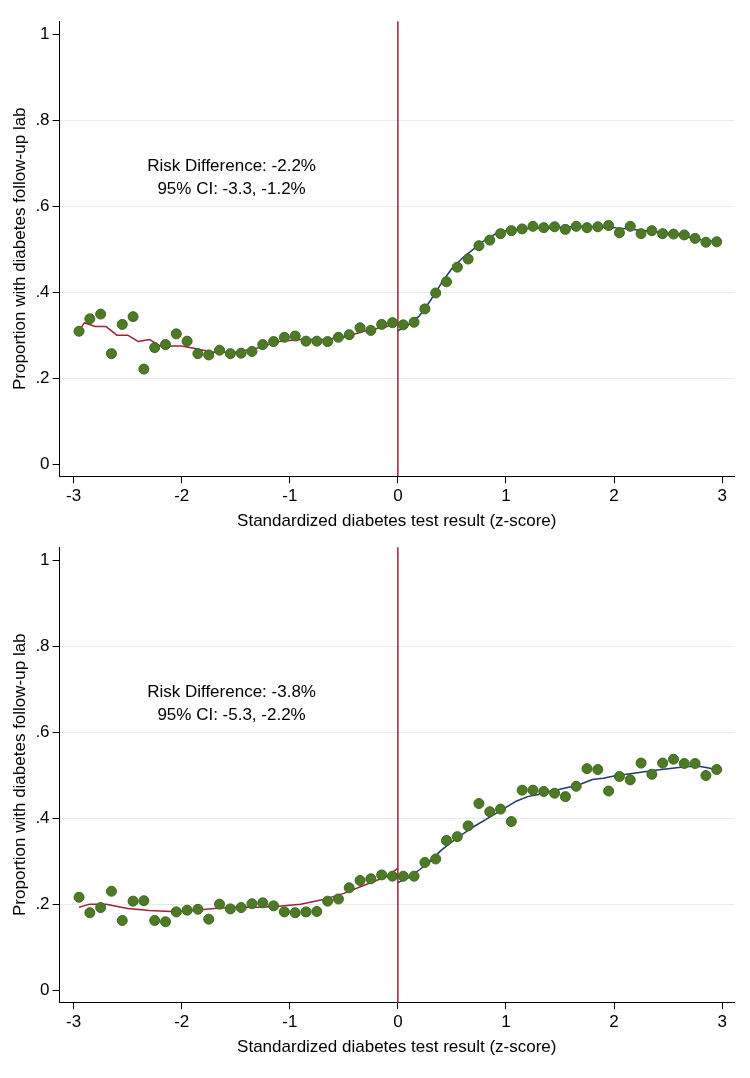 Image resolution: width=750 pixels, height=1078 pixels. What do you see at coordinates (45, 989) in the screenshot?
I see `y-tick-label: 0` at bounding box center [45, 989].